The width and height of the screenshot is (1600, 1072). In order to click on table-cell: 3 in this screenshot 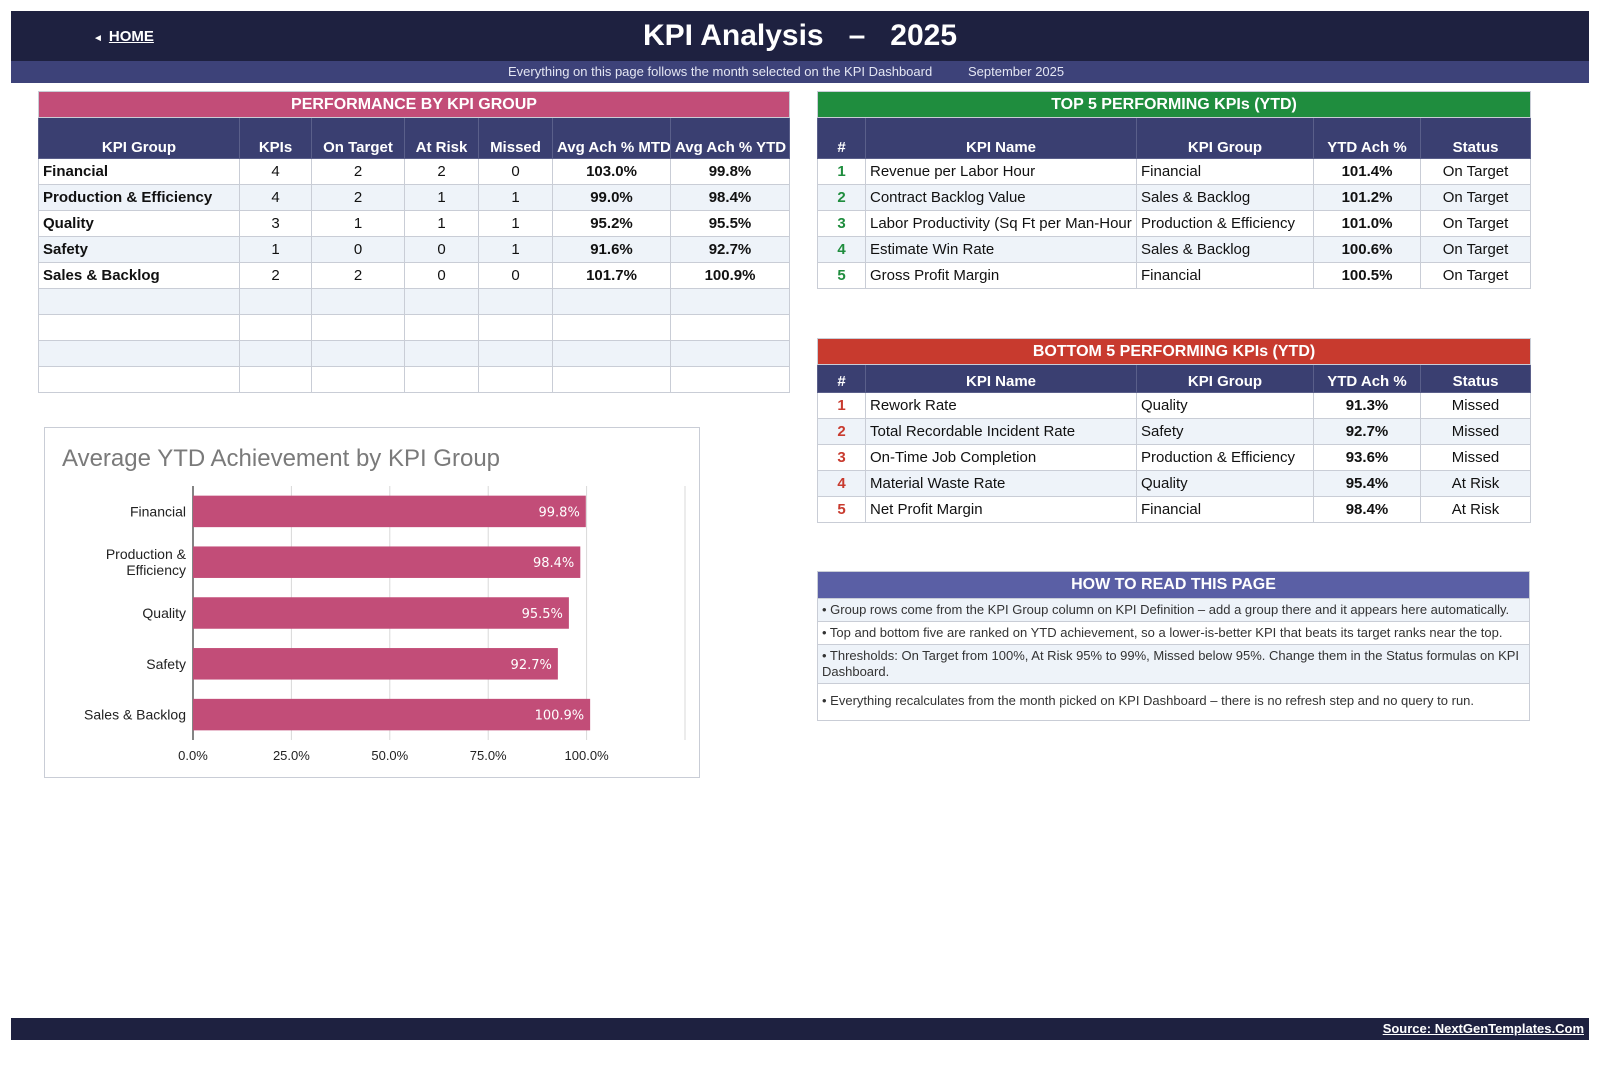, I will do `click(841, 457)`.